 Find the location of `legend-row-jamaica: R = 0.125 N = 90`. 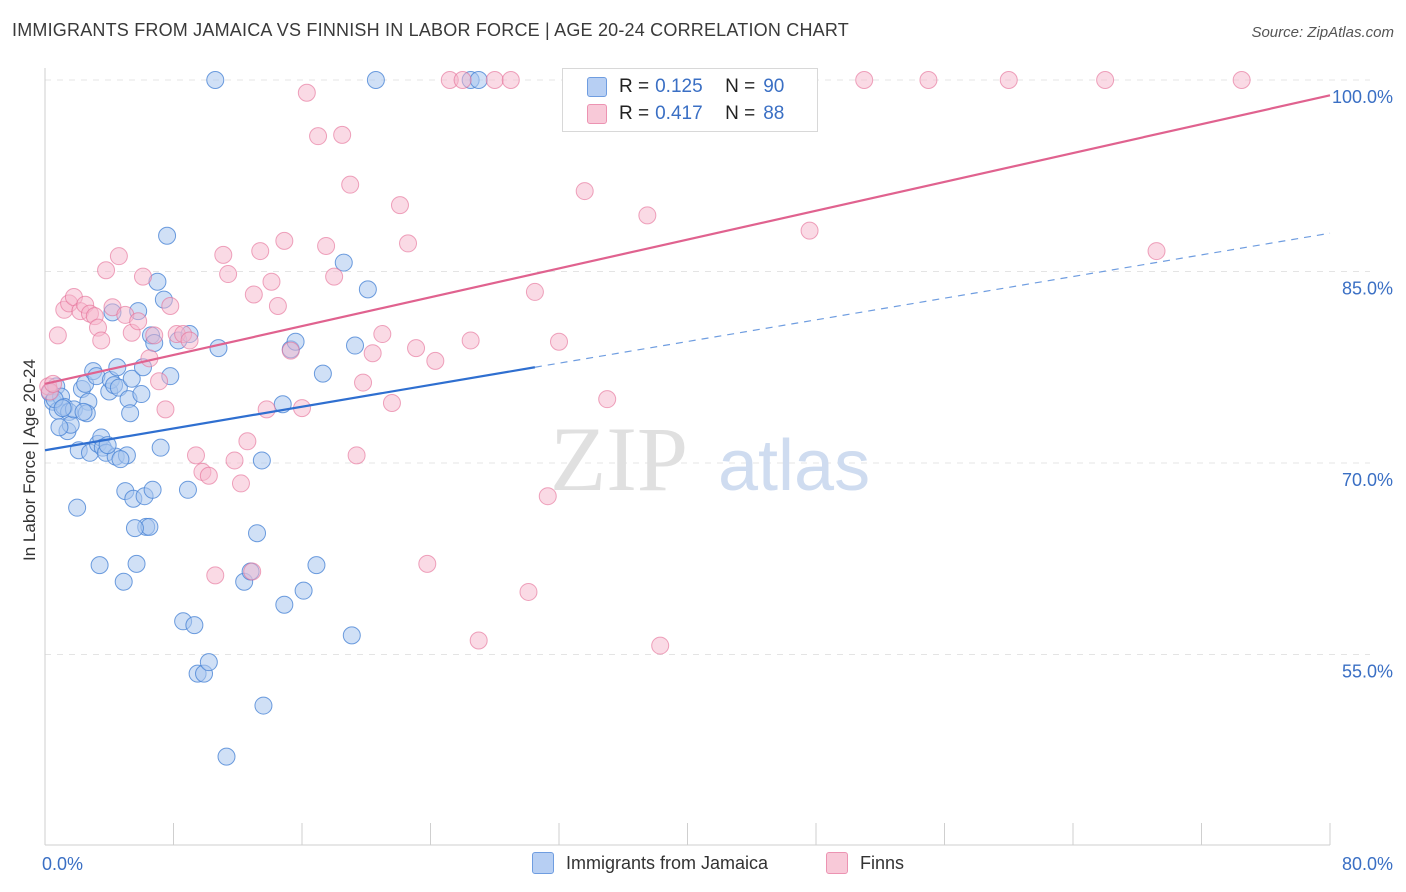

legend-row-jamaica: R = 0.125 N = 90 is located at coordinates (686, 87).